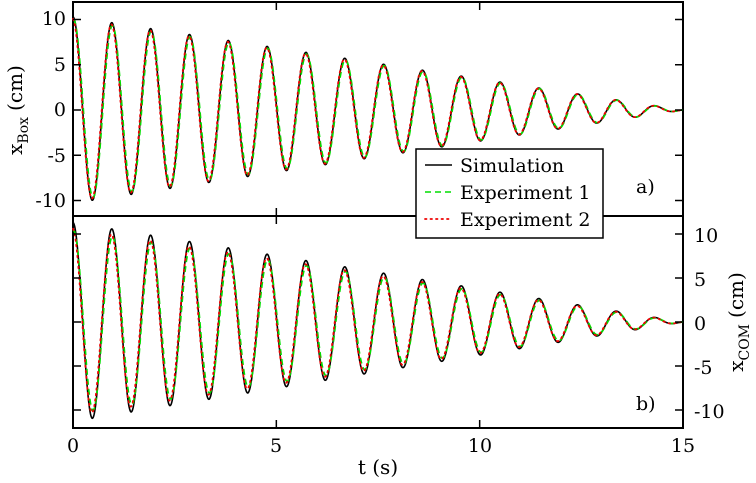 The image size is (756, 483). Describe the element at coordinates (645, 187) in the screenshot. I see `panel-a-tag: a)` at that location.